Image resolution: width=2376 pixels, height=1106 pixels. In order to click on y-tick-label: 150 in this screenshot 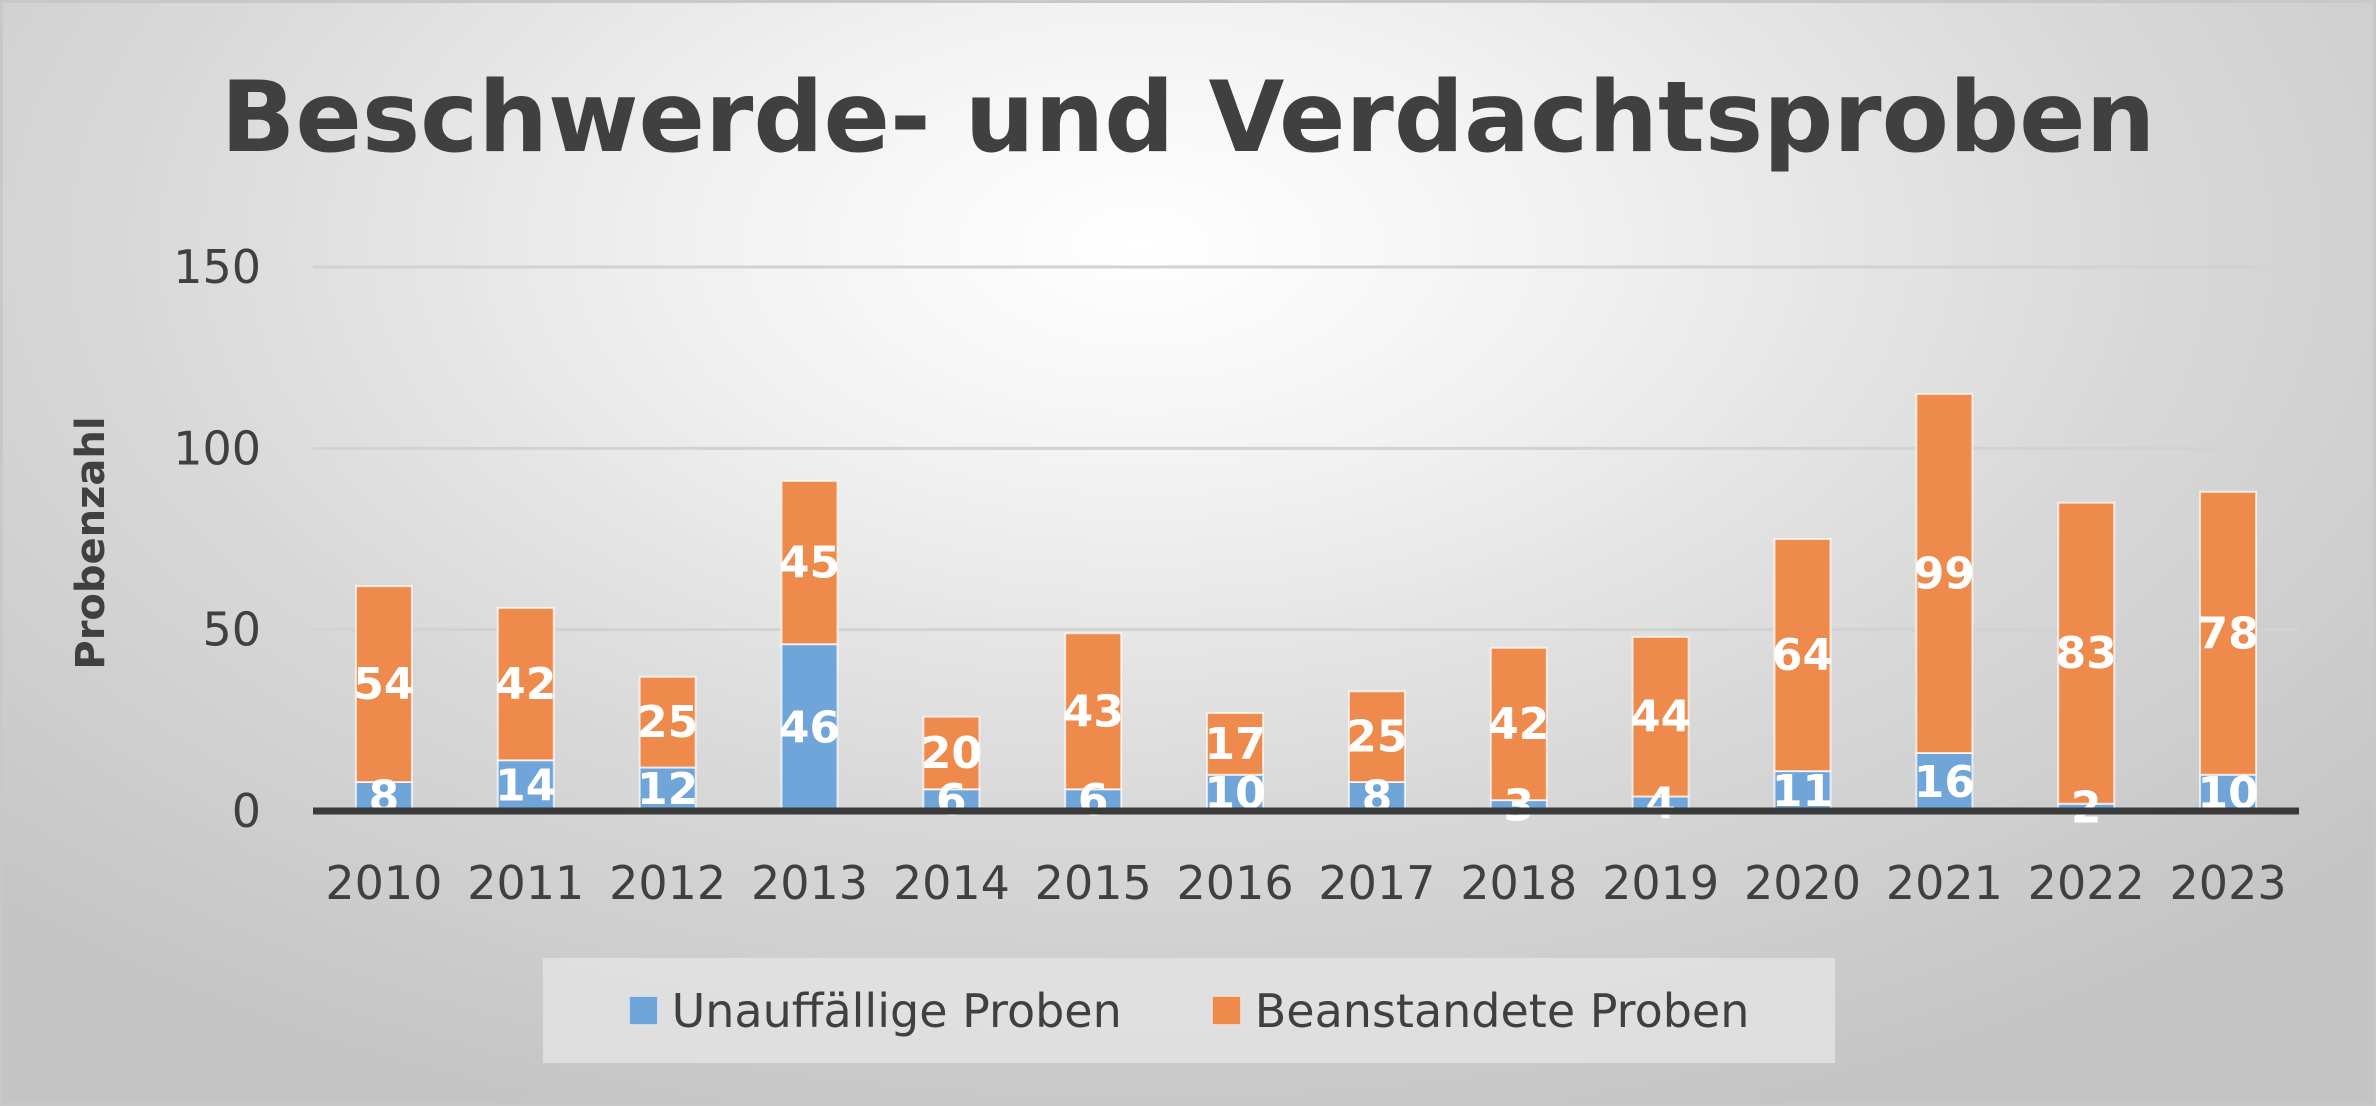, I will do `click(217, 267)`.